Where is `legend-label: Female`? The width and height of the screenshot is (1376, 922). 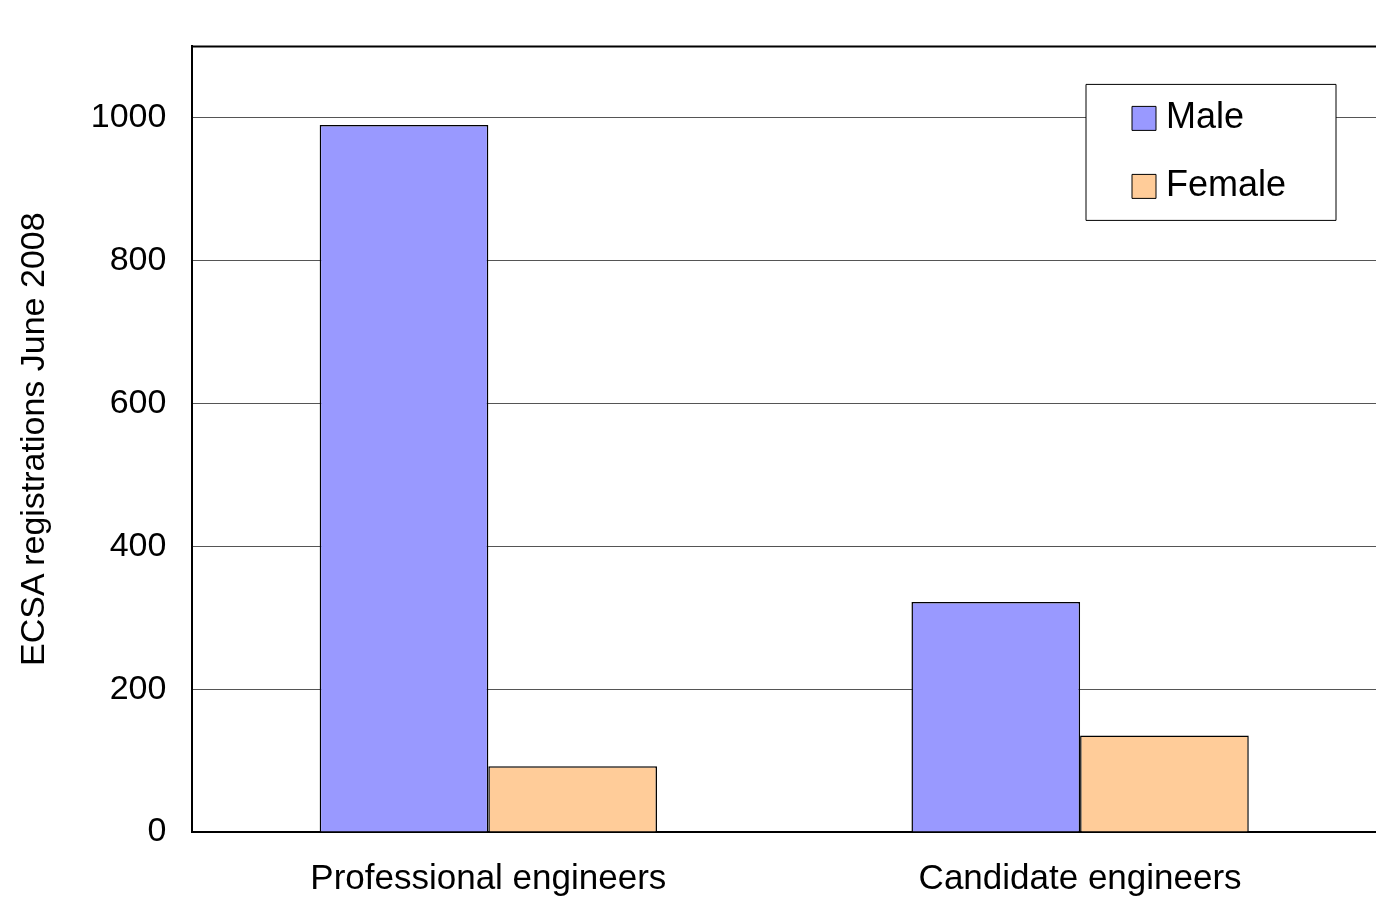
legend-label: Female is located at coordinates (1226, 184).